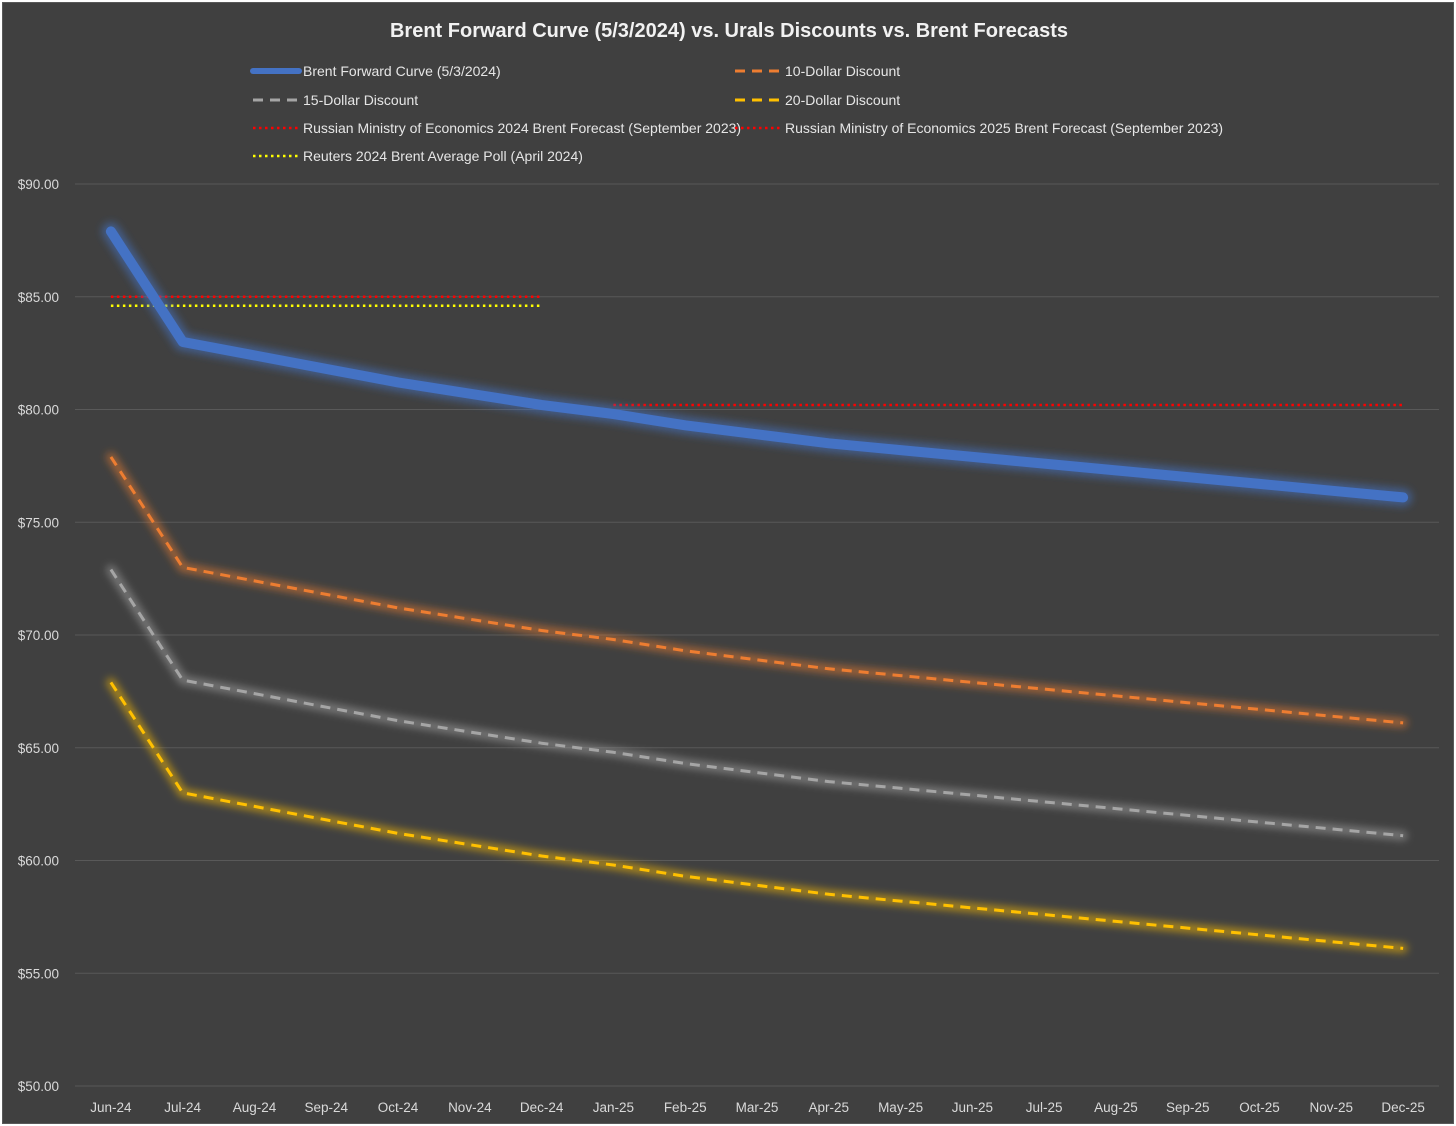 The height and width of the screenshot is (1126, 1456). I want to click on y-tick-label: $65.00, so click(38, 748).